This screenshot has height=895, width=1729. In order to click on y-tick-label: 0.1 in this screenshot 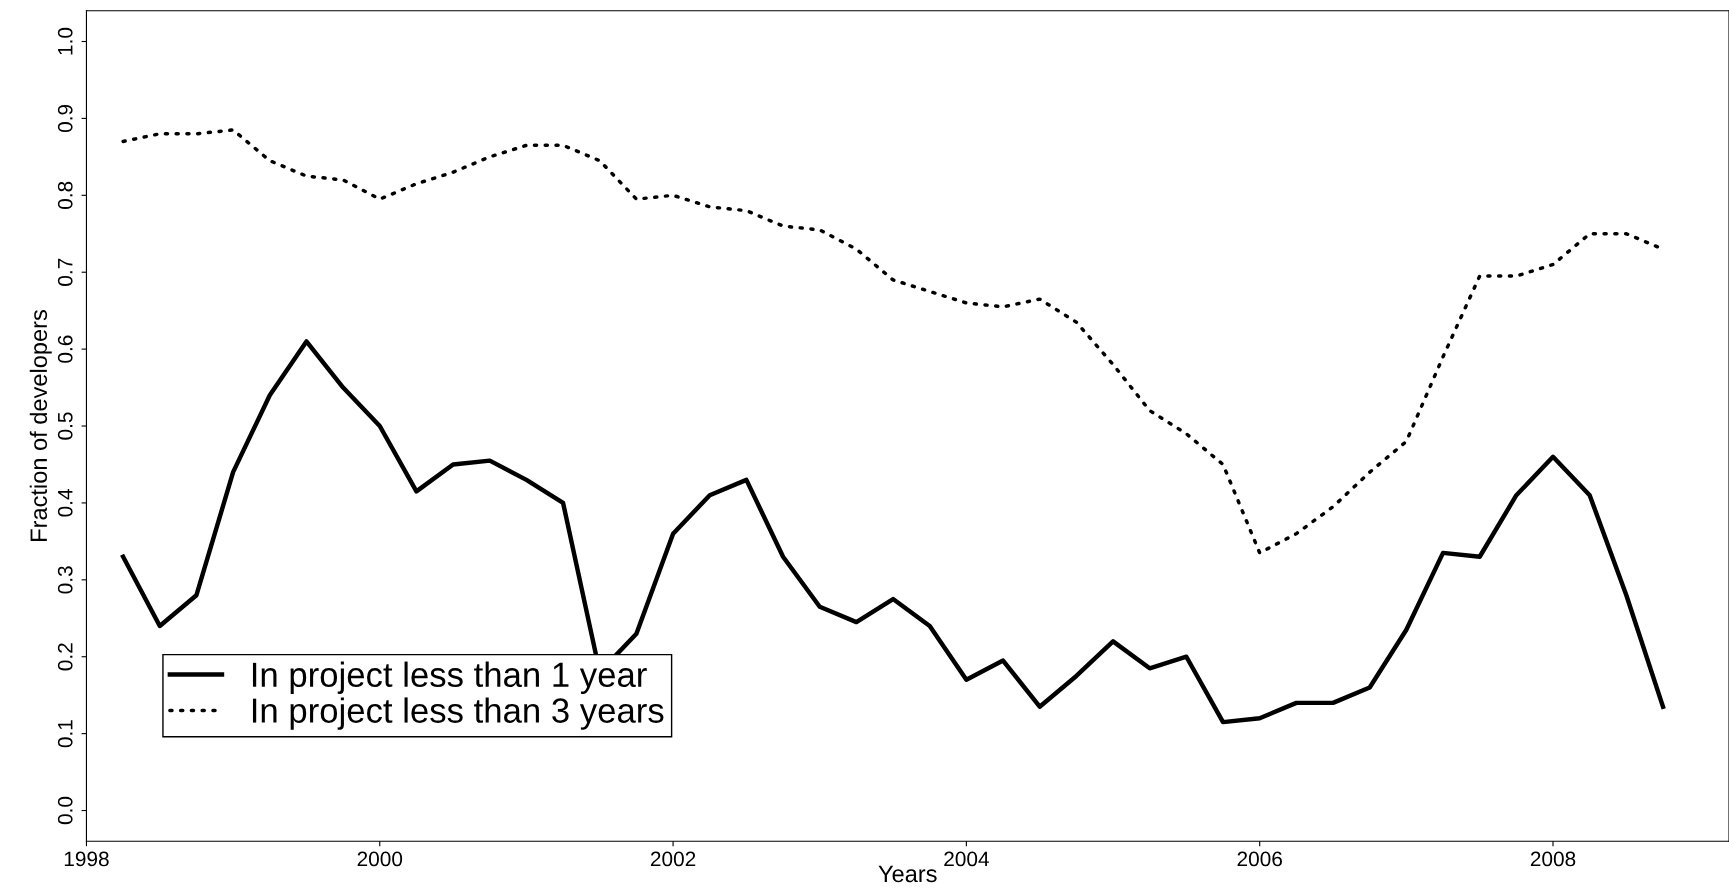, I will do `click(65, 734)`.